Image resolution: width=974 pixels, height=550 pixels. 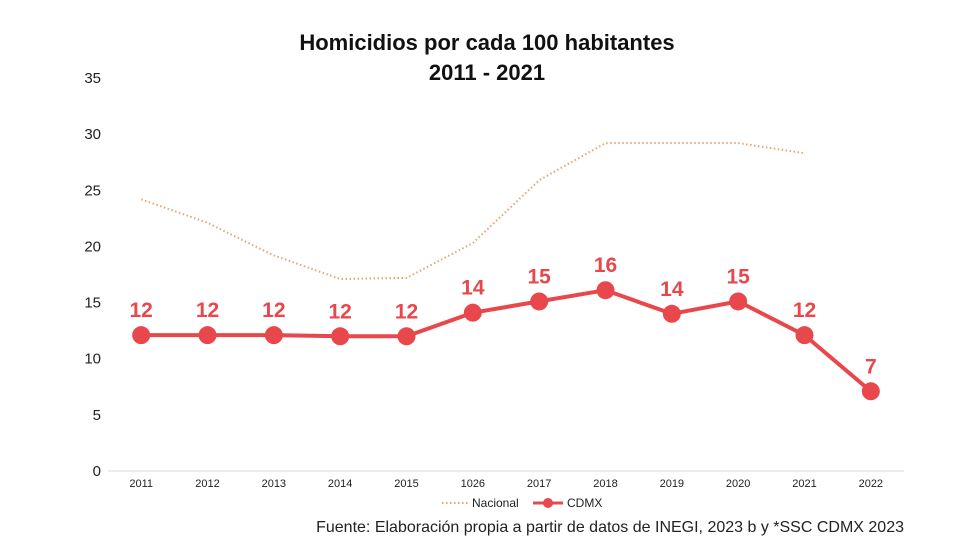 What do you see at coordinates (274, 484) in the screenshot?
I see `x-tick-label: 2013` at bounding box center [274, 484].